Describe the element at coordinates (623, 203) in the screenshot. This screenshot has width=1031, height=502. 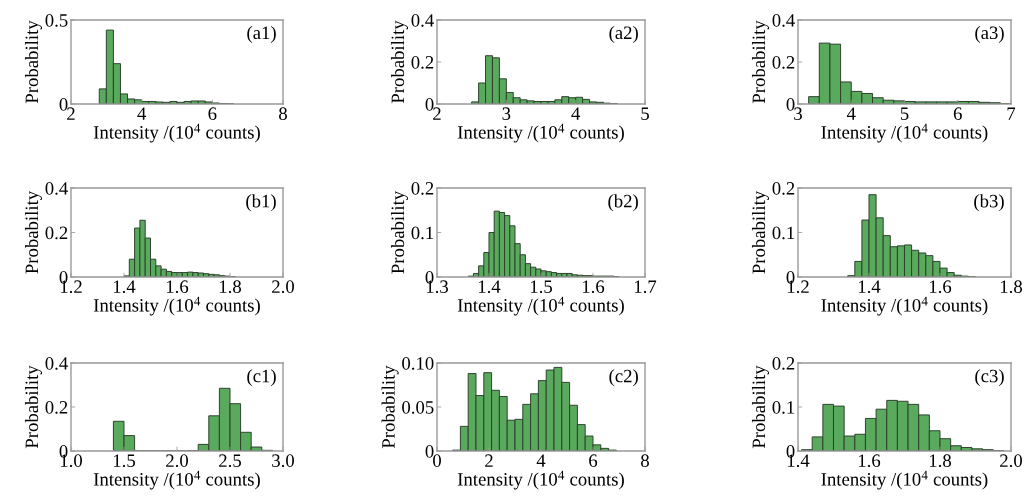
I see `annotation: (b2)` at that location.